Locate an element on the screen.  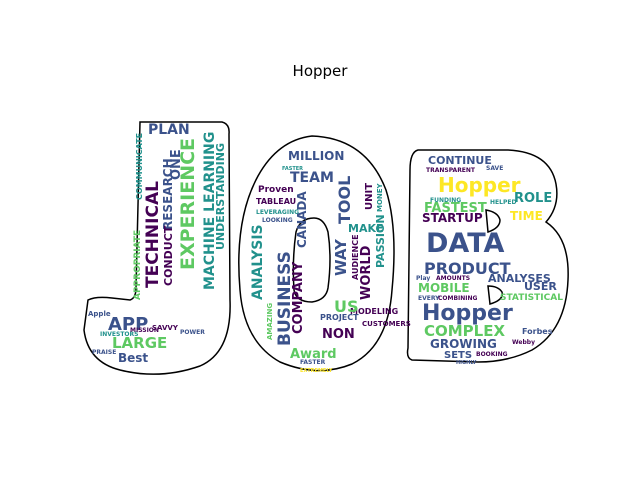
word-statistical: STATISTICAL is located at coordinates (531, 298).